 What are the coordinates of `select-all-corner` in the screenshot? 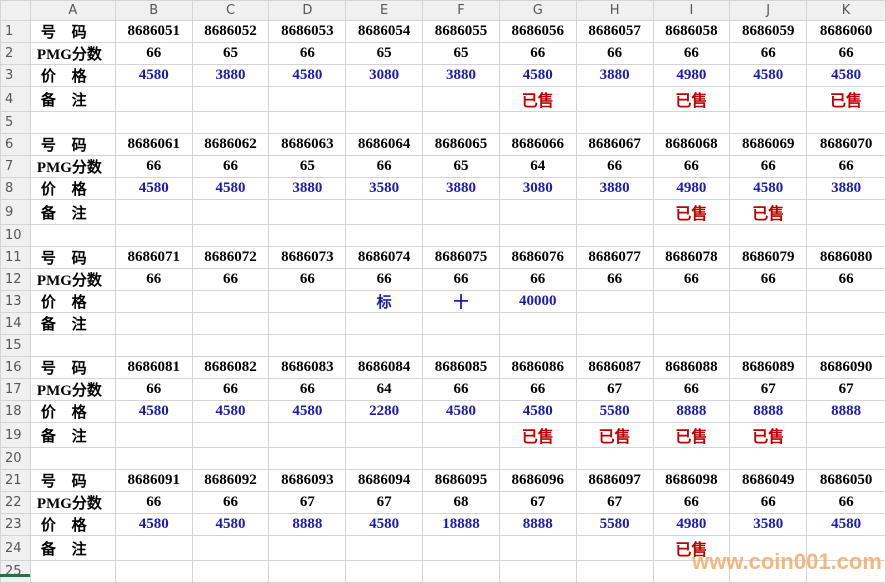 It's located at (15, 10).